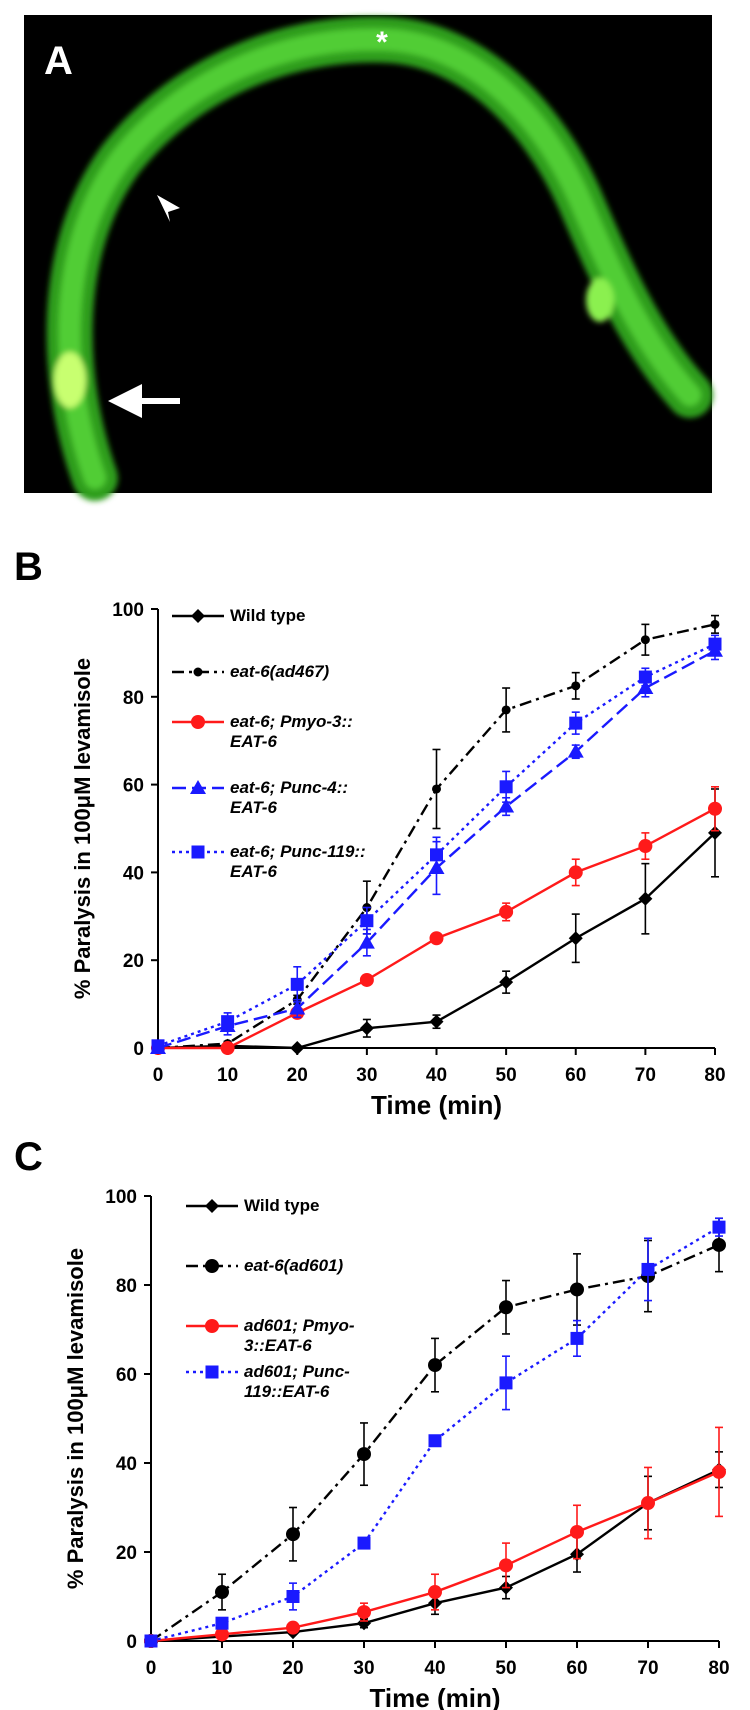  I want to click on legend-label: eat-6(ad467), so click(280, 671).